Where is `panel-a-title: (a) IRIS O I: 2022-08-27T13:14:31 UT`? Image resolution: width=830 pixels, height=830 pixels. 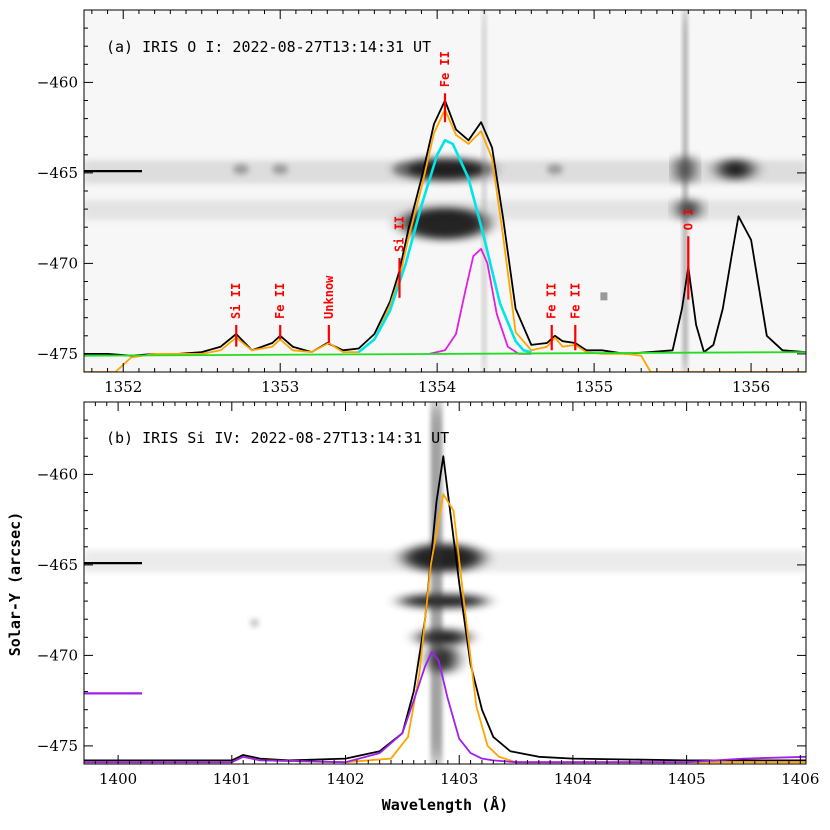
panel-a-title: (a) IRIS O I: 2022-08-27T13:14:31 UT is located at coordinates (268, 47).